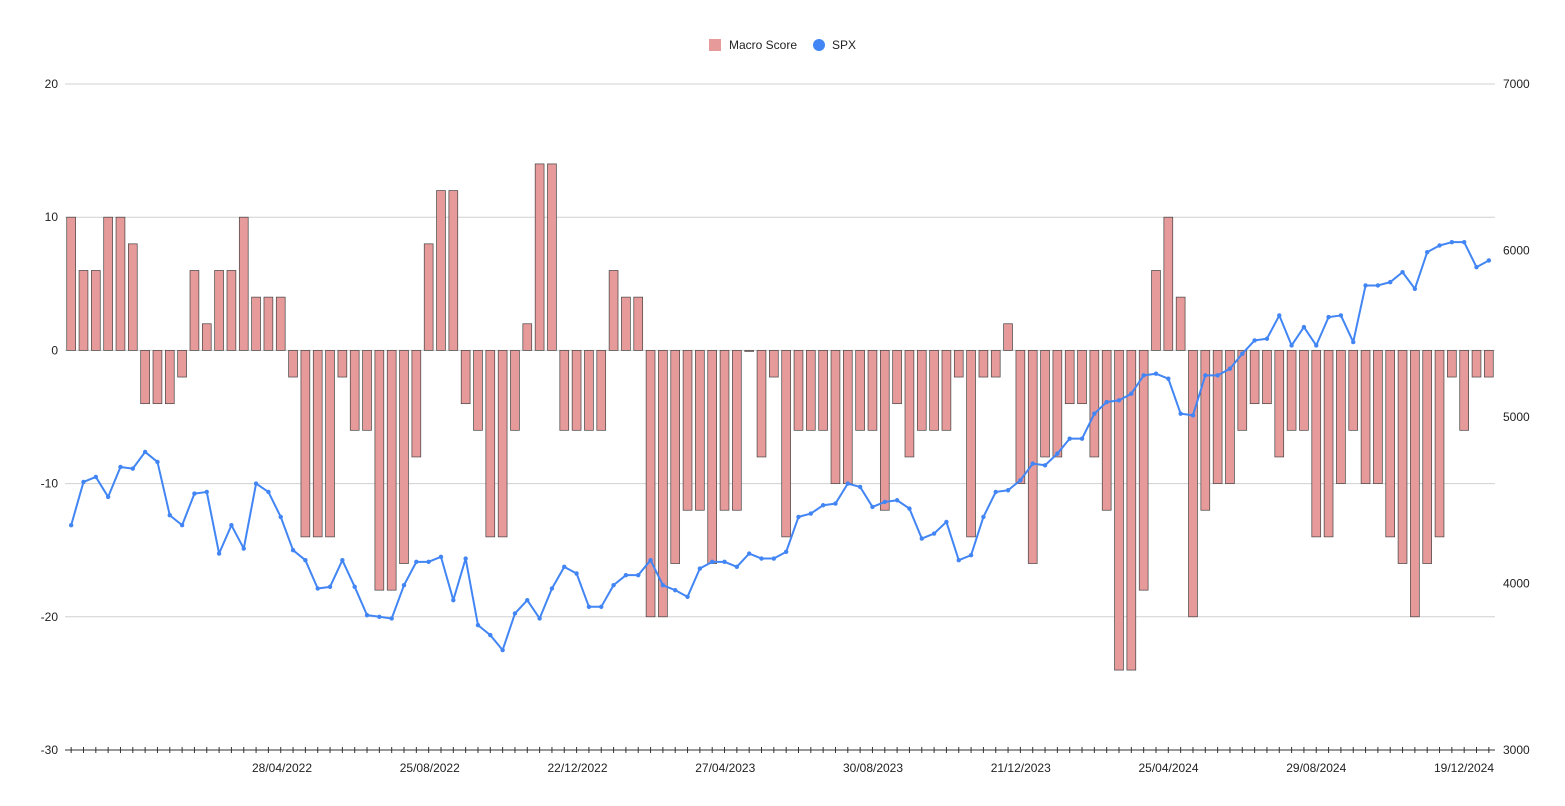 The image size is (1565, 806). I want to click on x-tick-label: 19/12/2024, so click(1464, 768).